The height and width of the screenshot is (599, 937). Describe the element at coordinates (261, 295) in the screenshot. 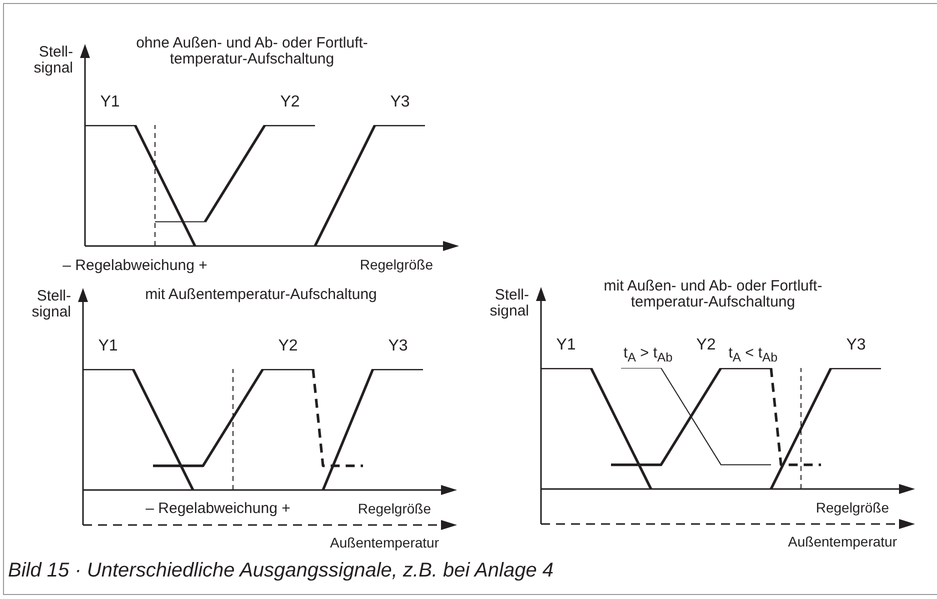

I see `chart-title: mit Außentemperatur-Aufschaltung` at that location.